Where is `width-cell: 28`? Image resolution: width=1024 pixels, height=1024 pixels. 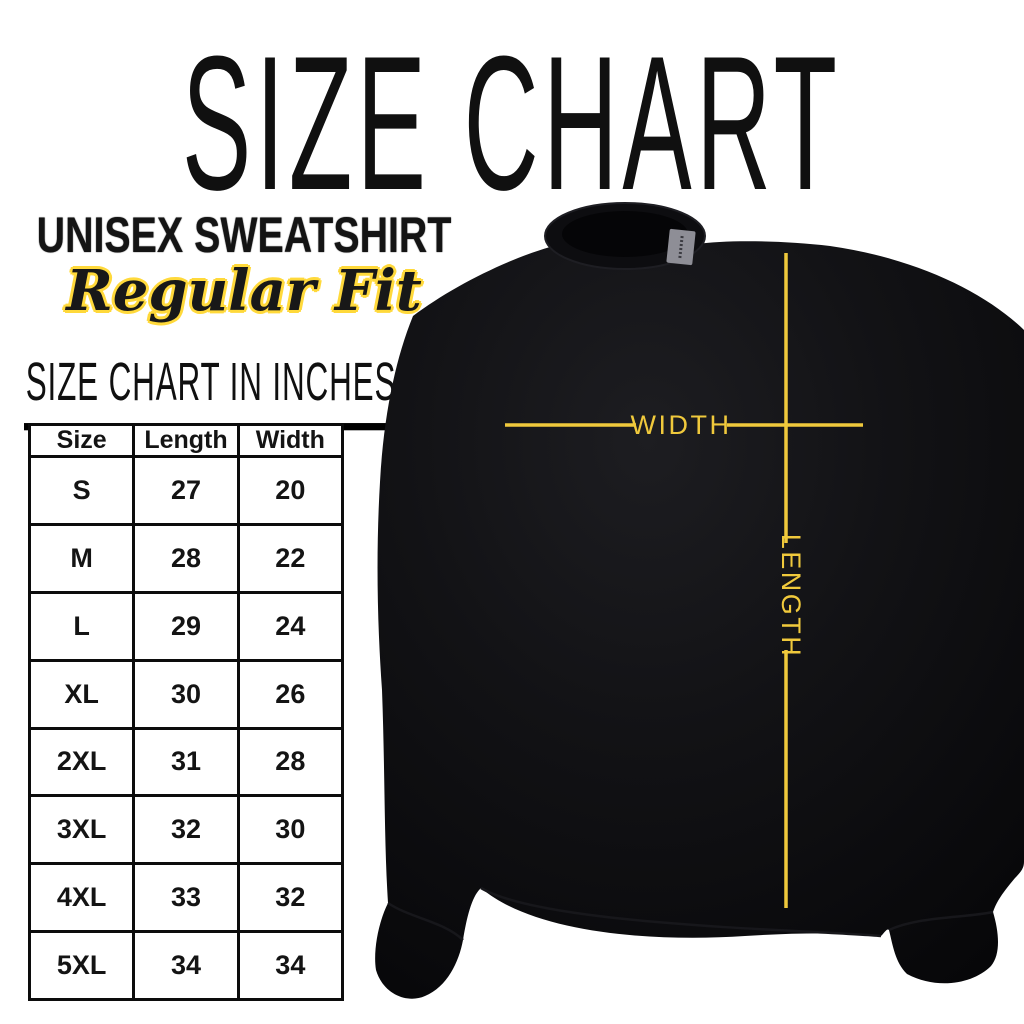
width-cell: 28 is located at coordinates (290, 762).